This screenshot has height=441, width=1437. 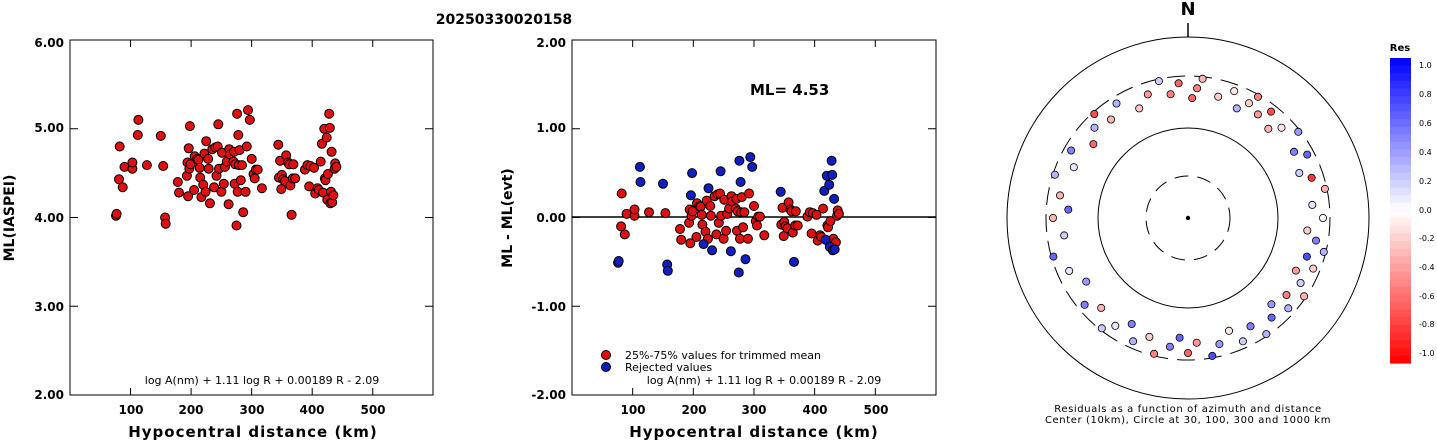 What do you see at coordinates (226, 168) in the screenshot?
I see `left-points` at bounding box center [226, 168].